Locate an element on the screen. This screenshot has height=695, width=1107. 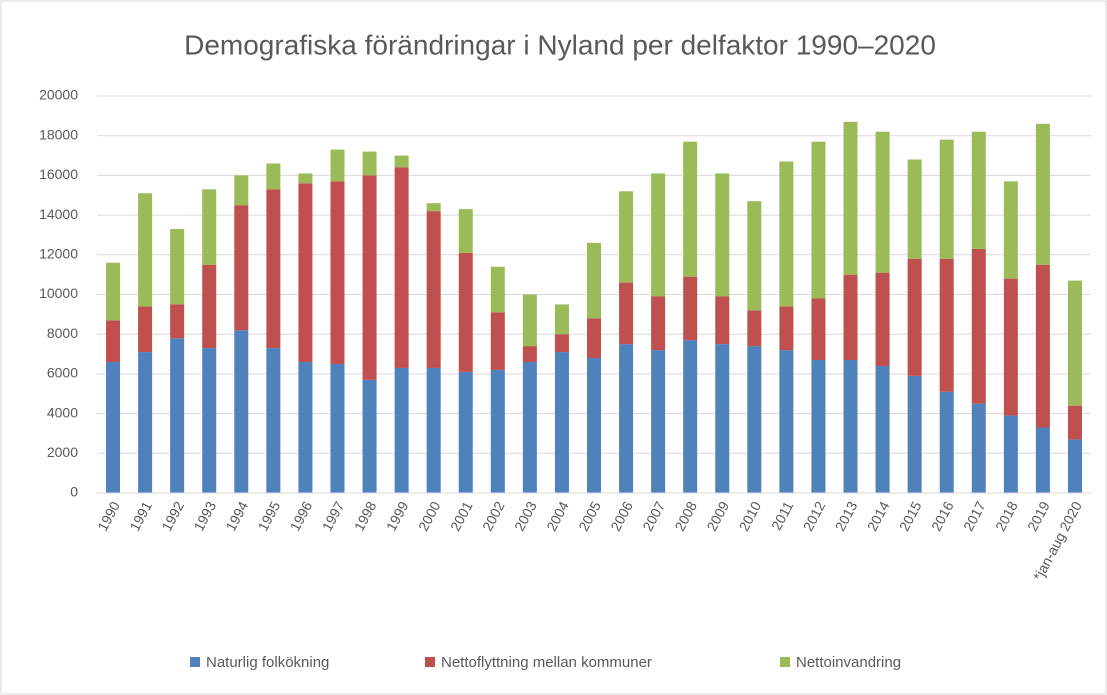
y-tick-label: 16000 is located at coordinates (58, 174).